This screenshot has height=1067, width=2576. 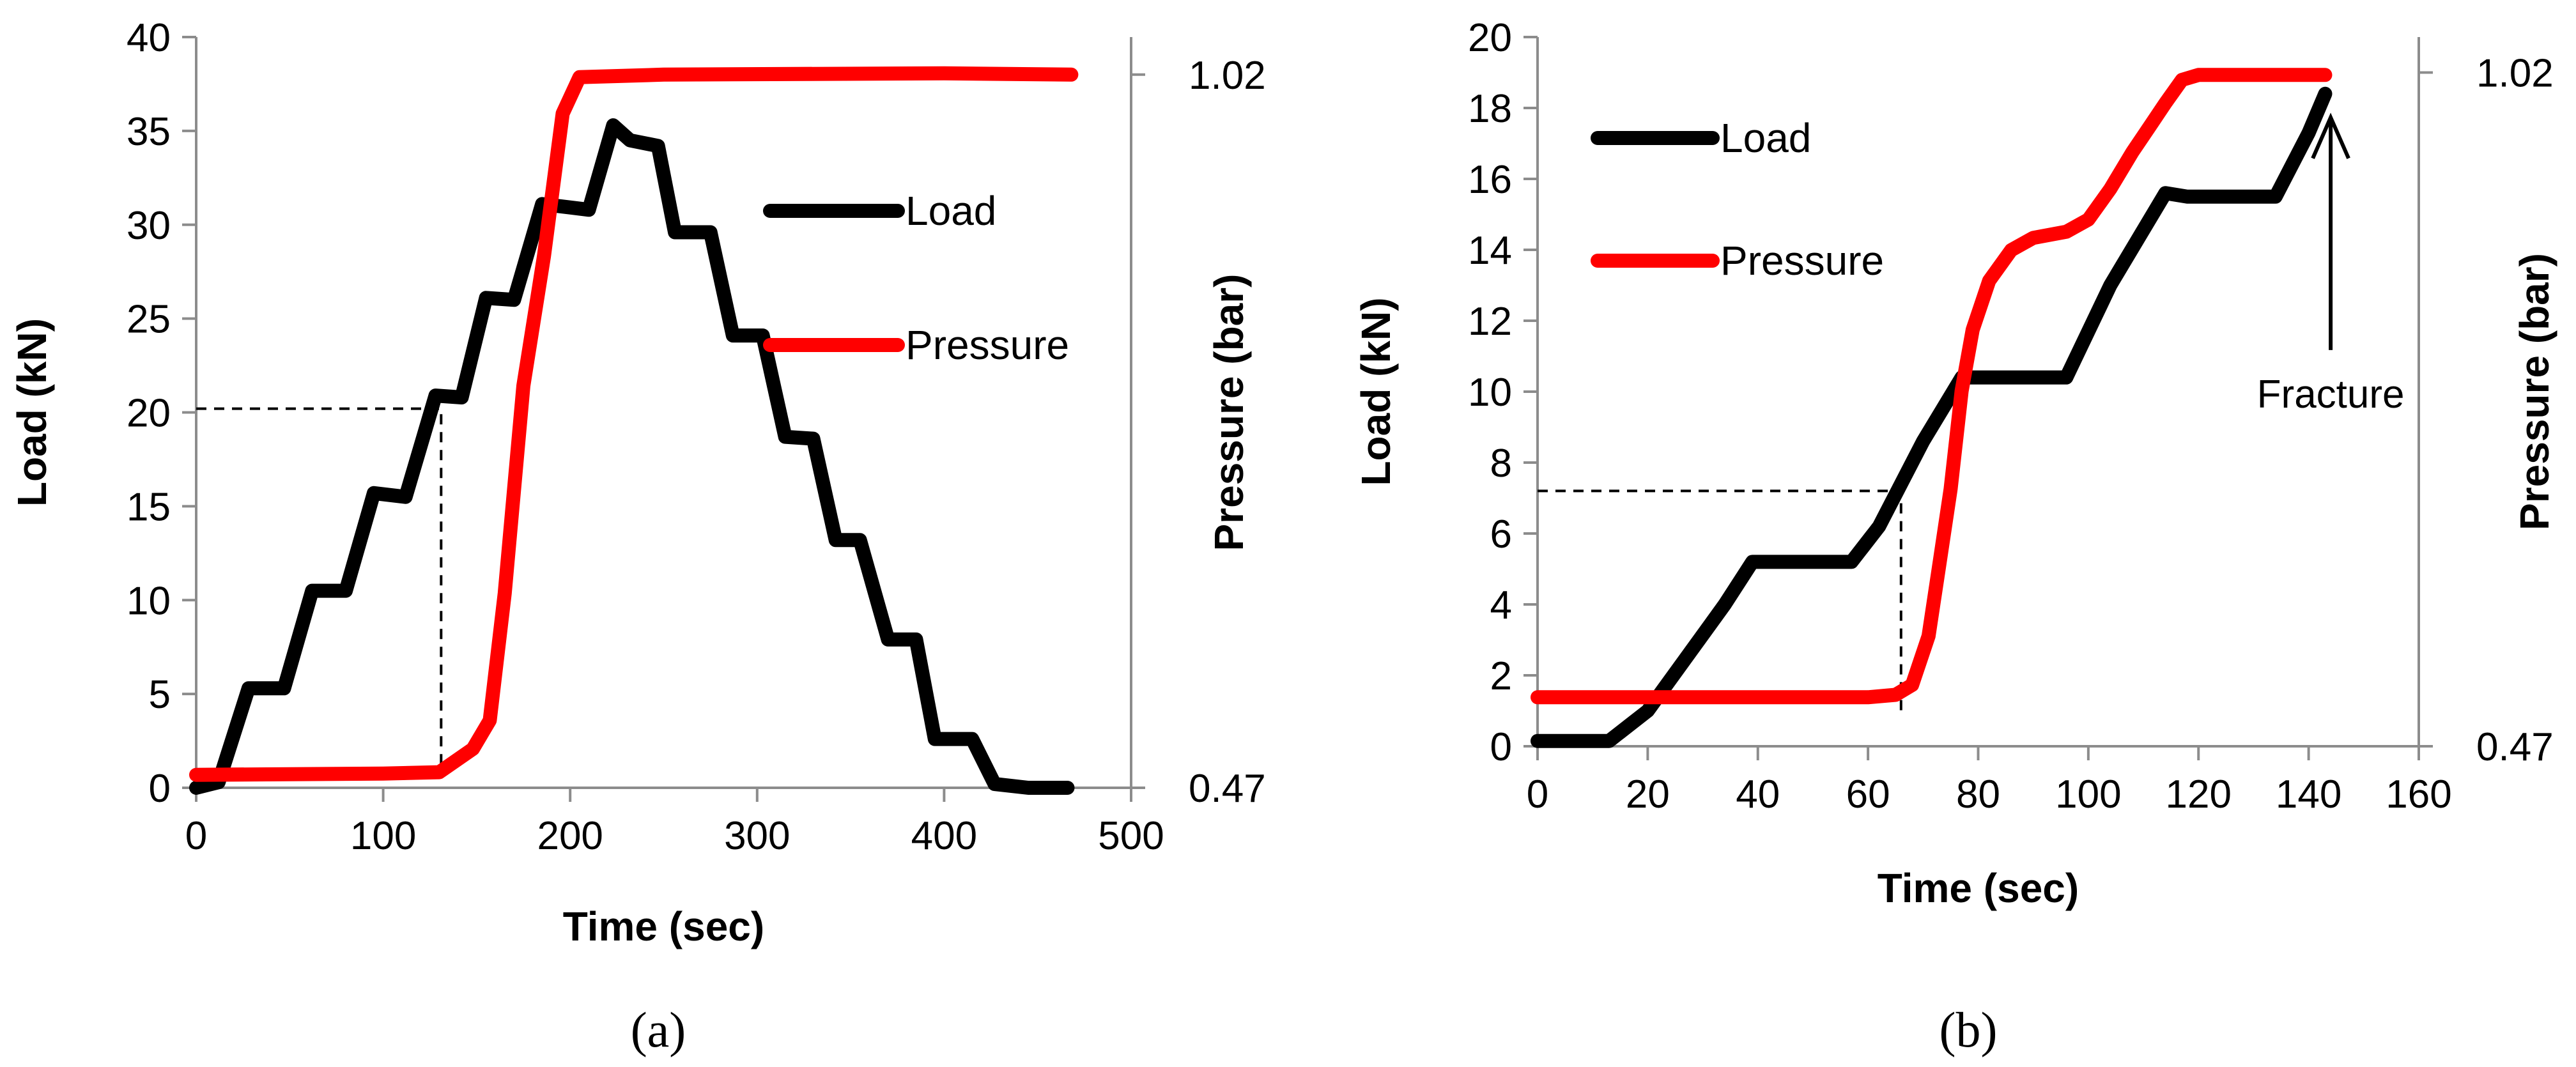 I want to click on y-tick-label: 18, so click(x=1490, y=109).